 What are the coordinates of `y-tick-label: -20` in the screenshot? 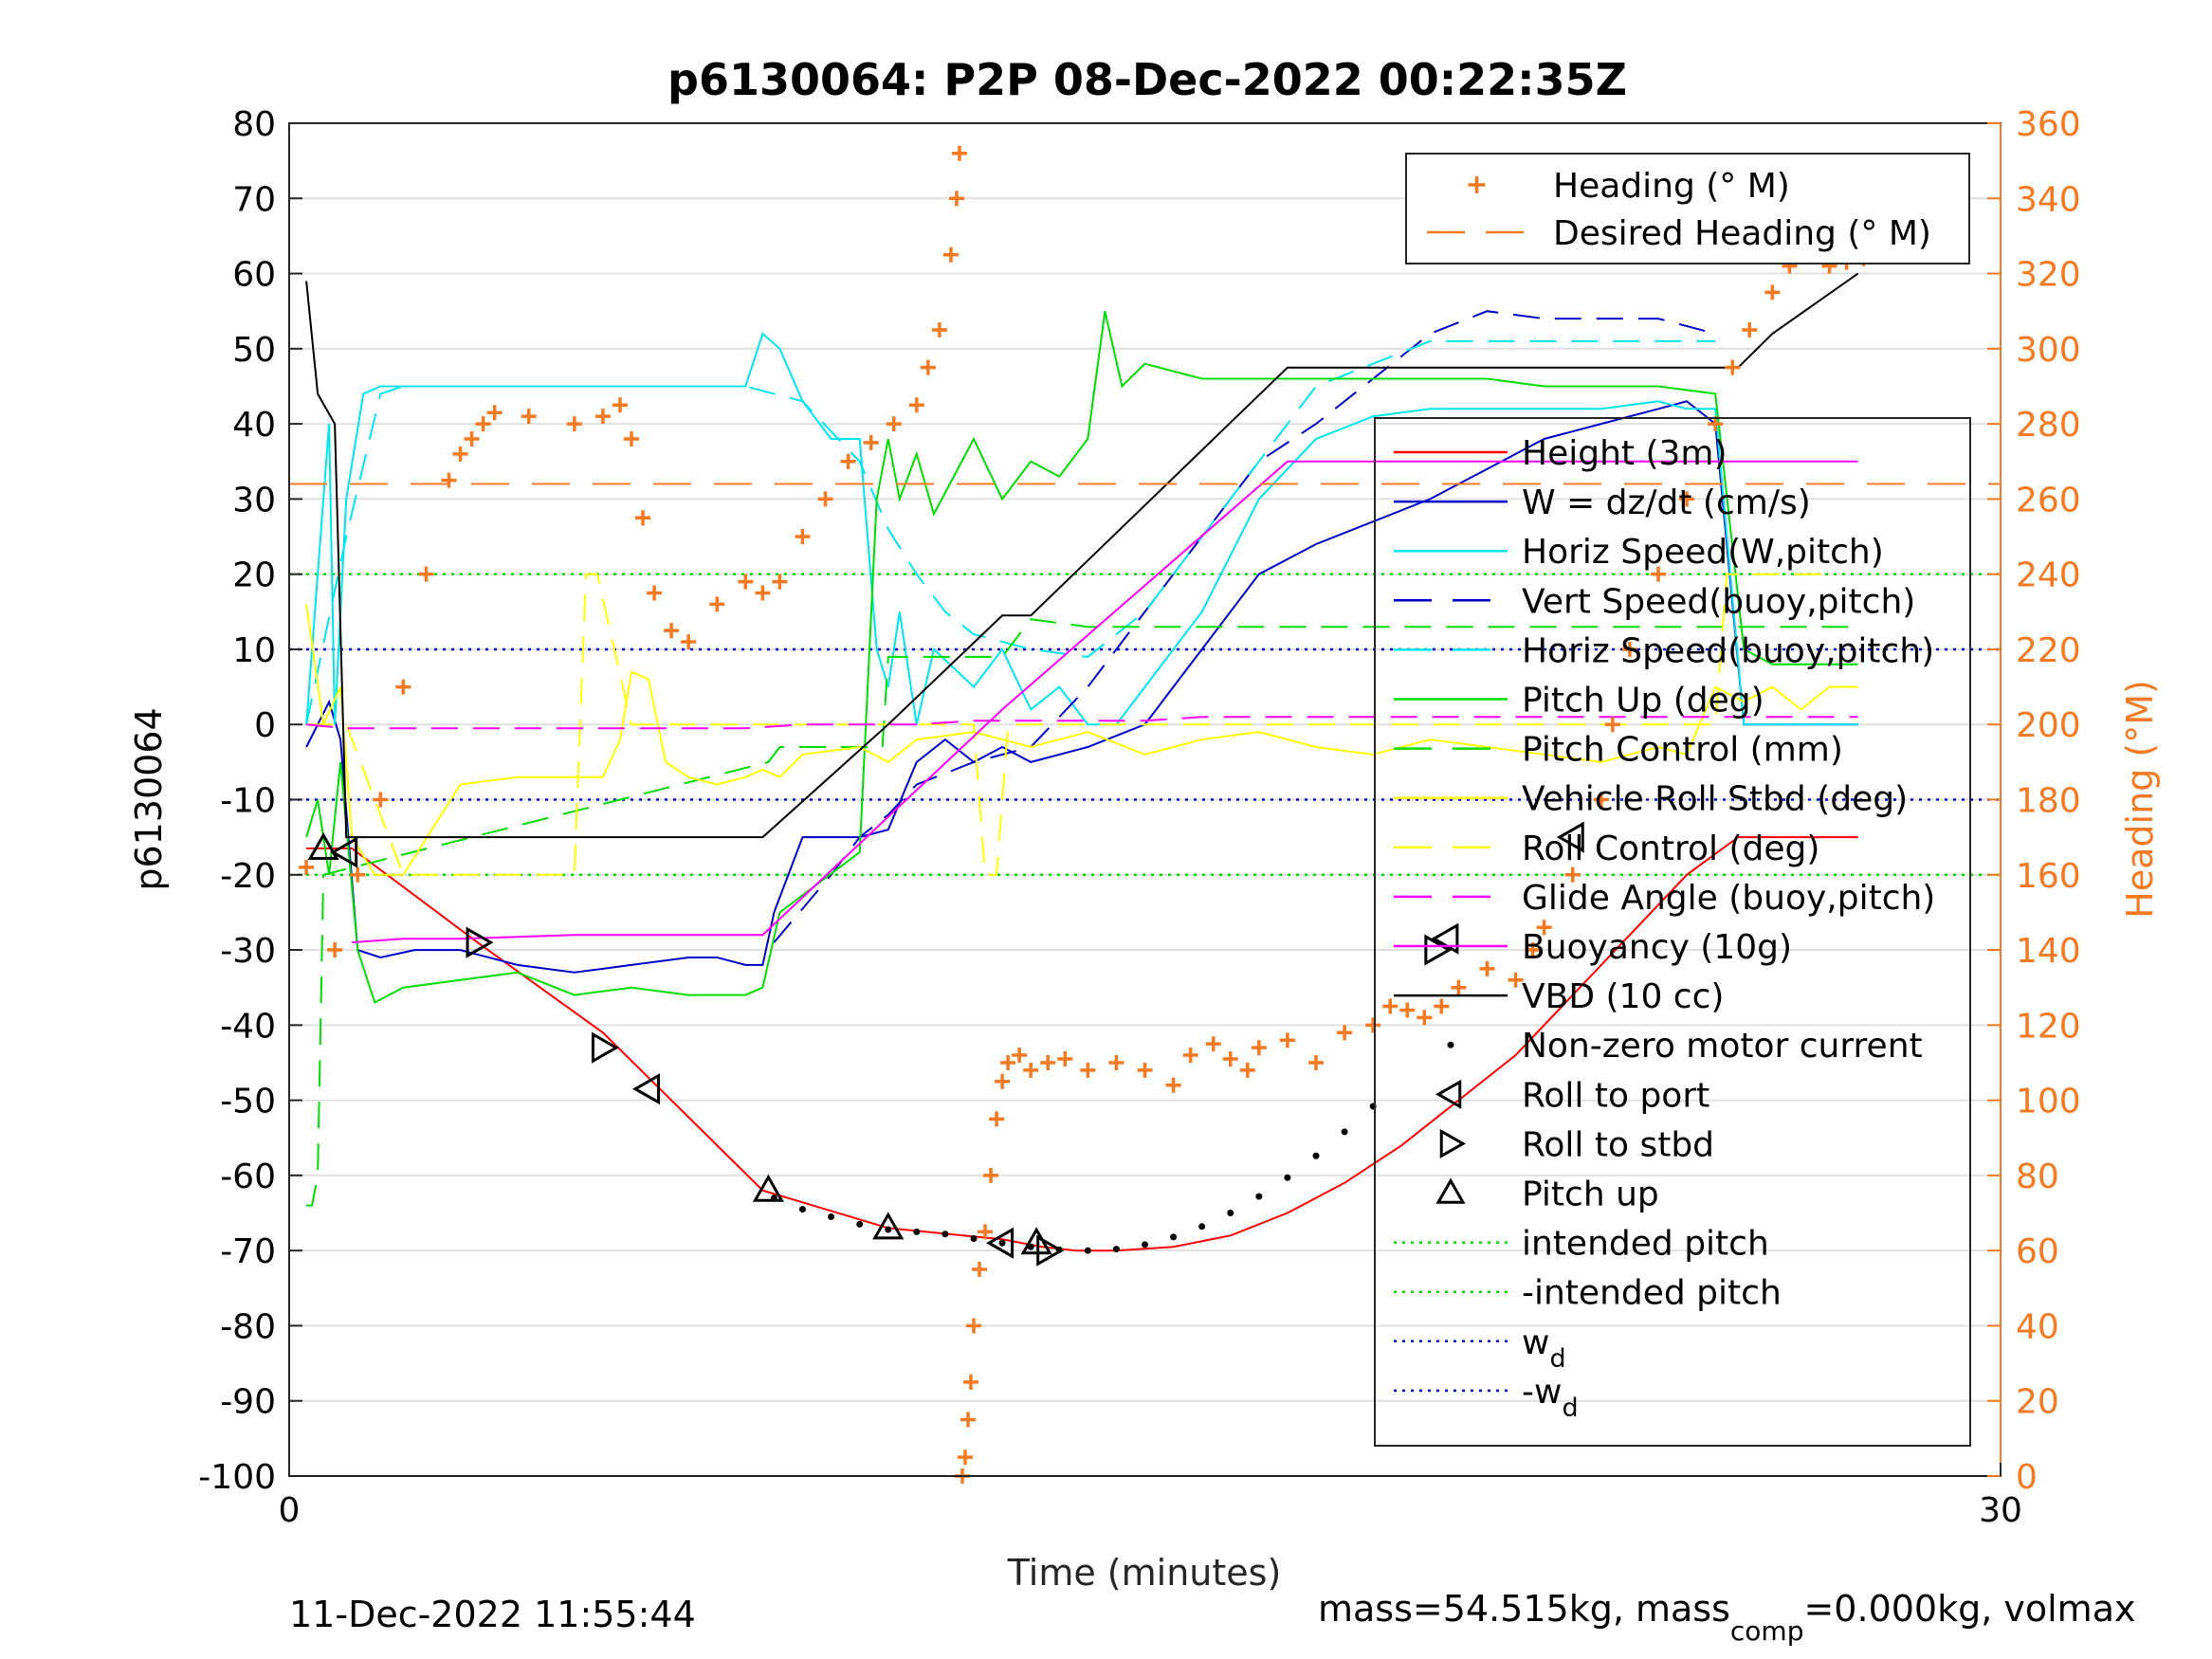 It's located at (248, 876).